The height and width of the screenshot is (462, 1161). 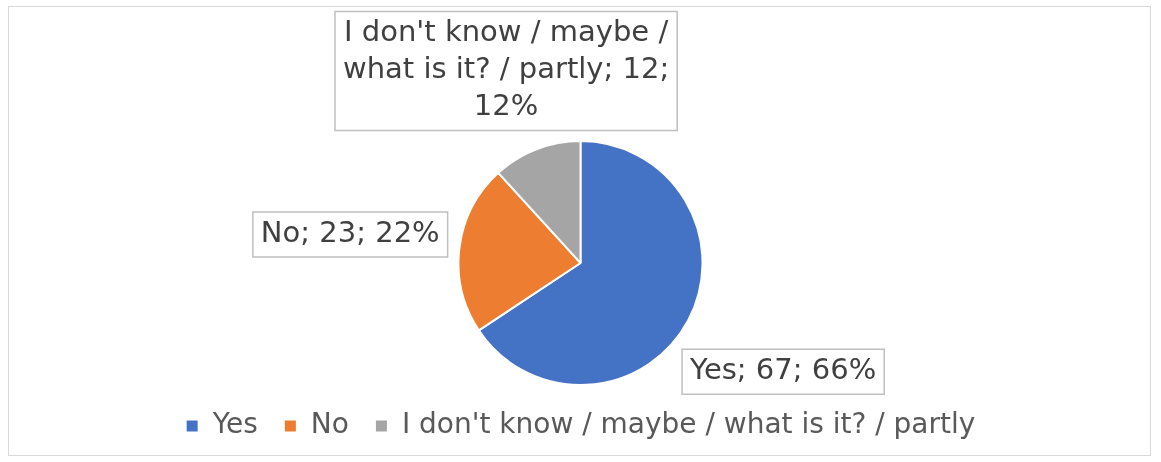 I want to click on legend-label: I don't know / maybe / what is it? / partly, so click(x=688, y=424).